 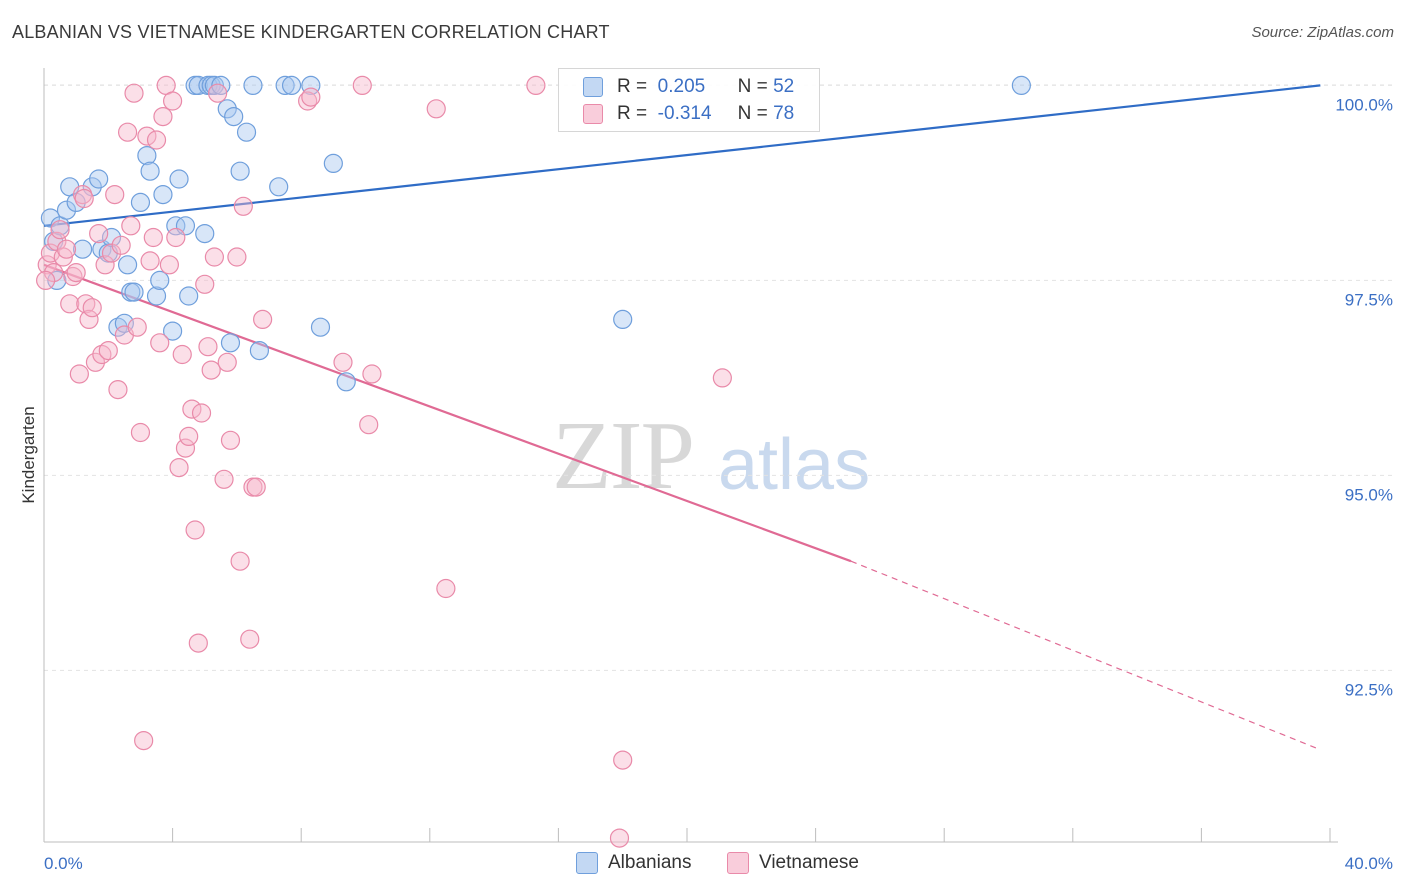 I want to click on legend-item-albanians: Albanians, so click(x=633, y=863).